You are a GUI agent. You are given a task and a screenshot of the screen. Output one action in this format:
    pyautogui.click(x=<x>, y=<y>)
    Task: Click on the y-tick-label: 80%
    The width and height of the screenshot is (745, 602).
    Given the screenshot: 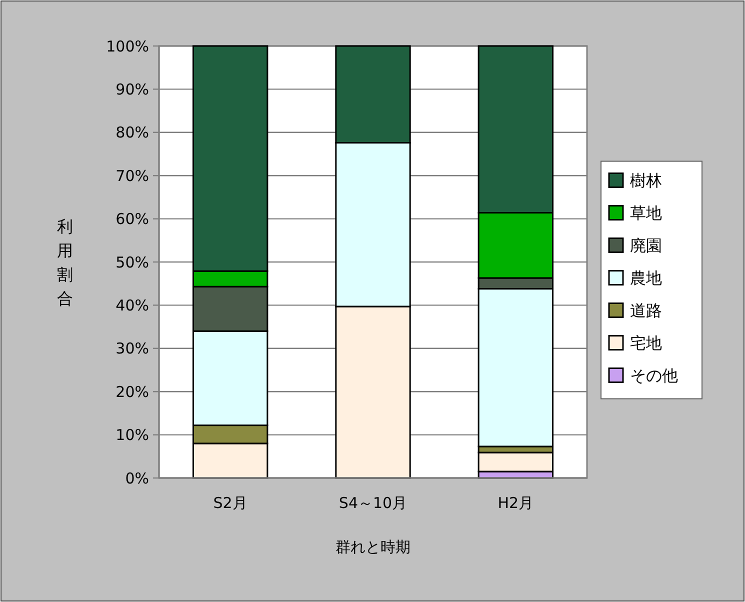 What is the action you would take?
    pyautogui.click(x=132, y=133)
    